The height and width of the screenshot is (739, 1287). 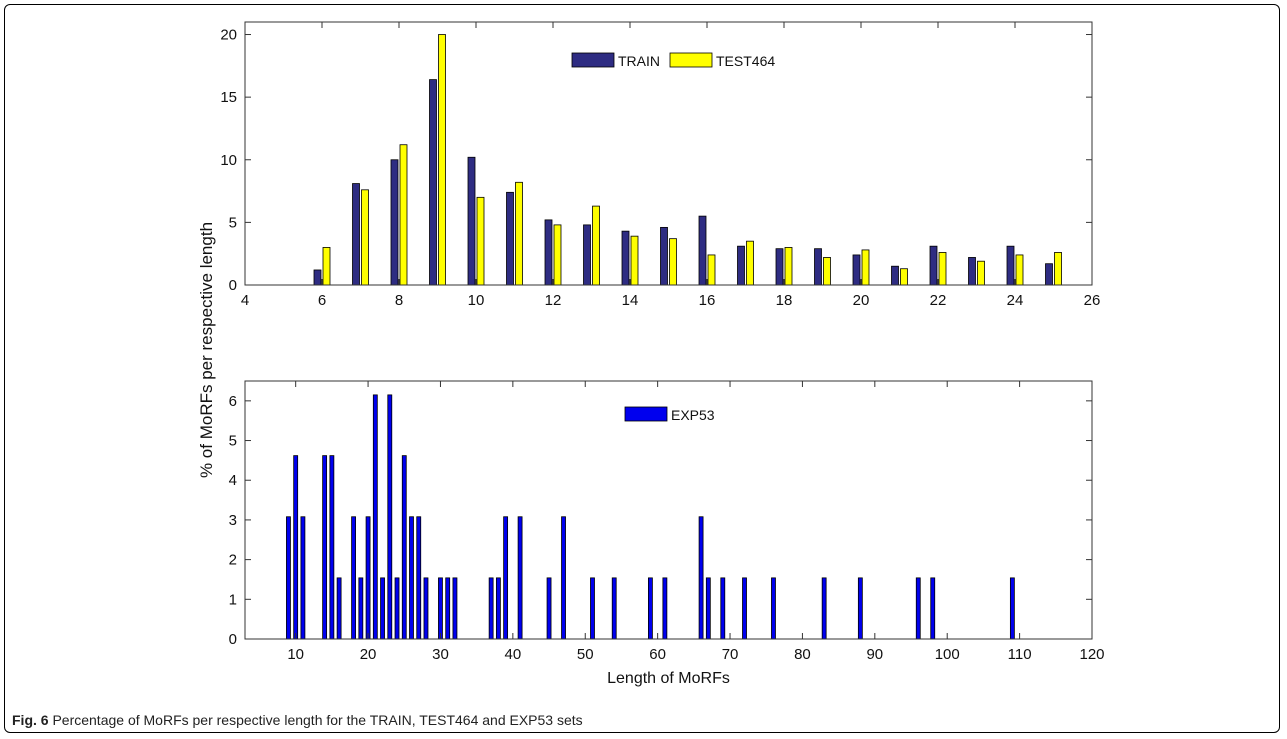 I want to click on legend-label-exp53: EXP53, so click(x=693, y=415).